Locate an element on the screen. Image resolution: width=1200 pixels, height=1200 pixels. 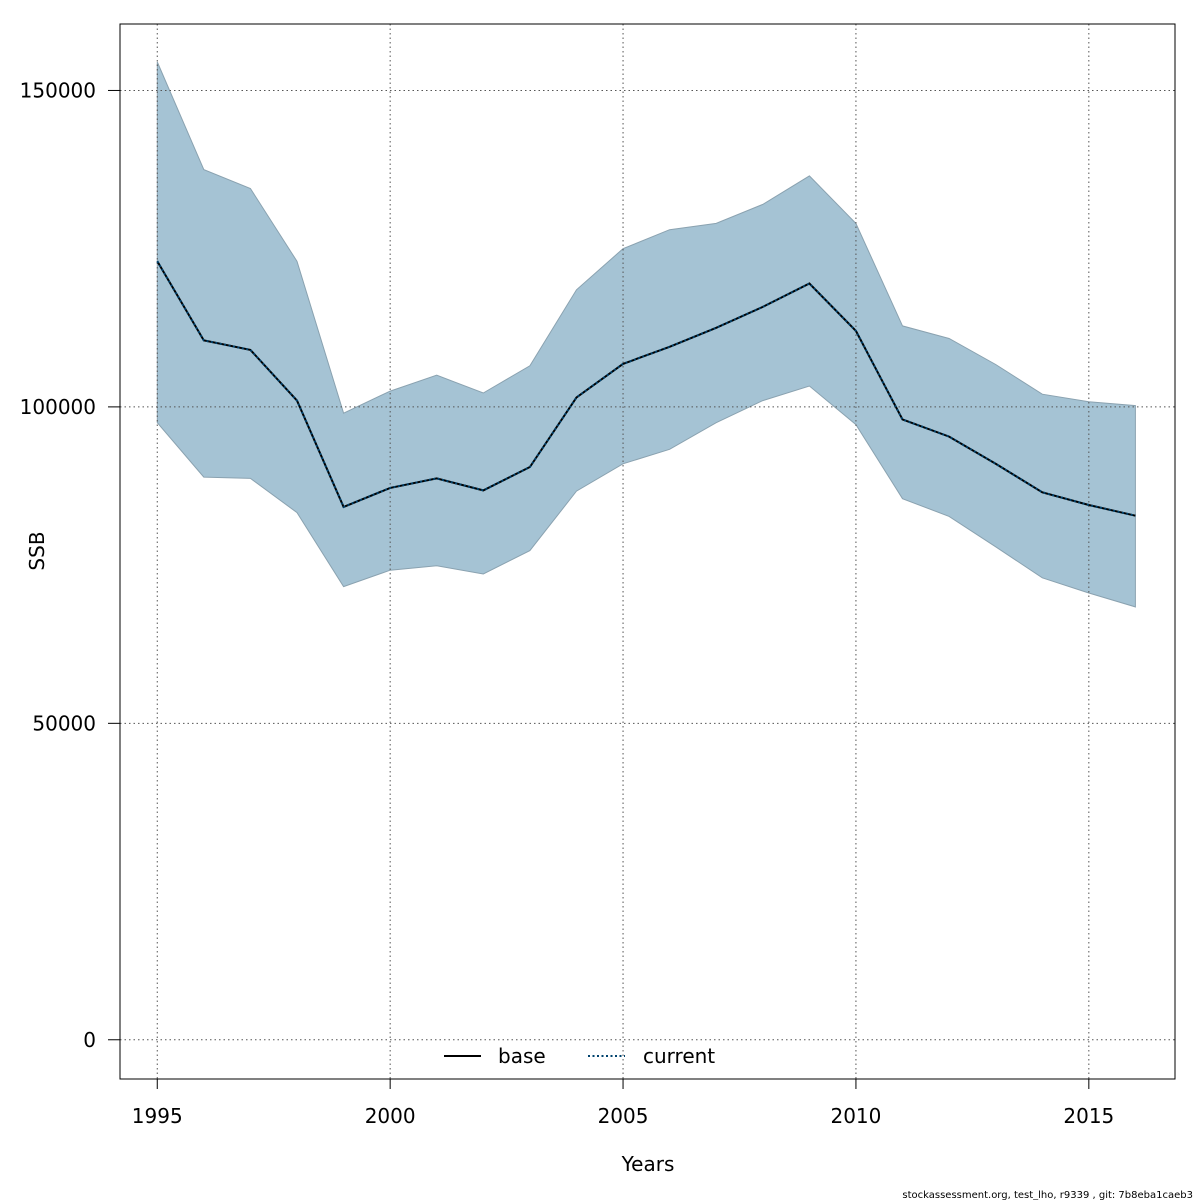
legend-label-current: current is located at coordinates (679, 1056).